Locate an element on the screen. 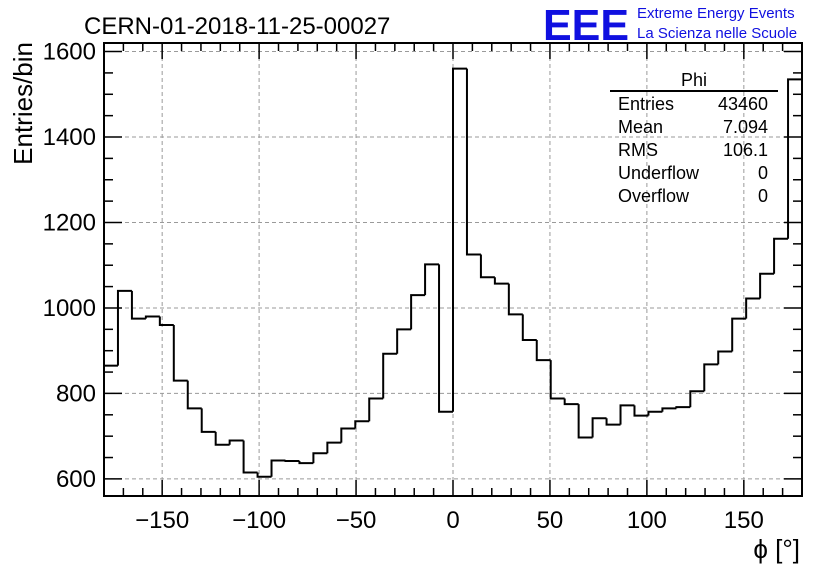 The width and height of the screenshot is (836, 572). stats-label-mean: Mean is located at coordinates (640, 127).